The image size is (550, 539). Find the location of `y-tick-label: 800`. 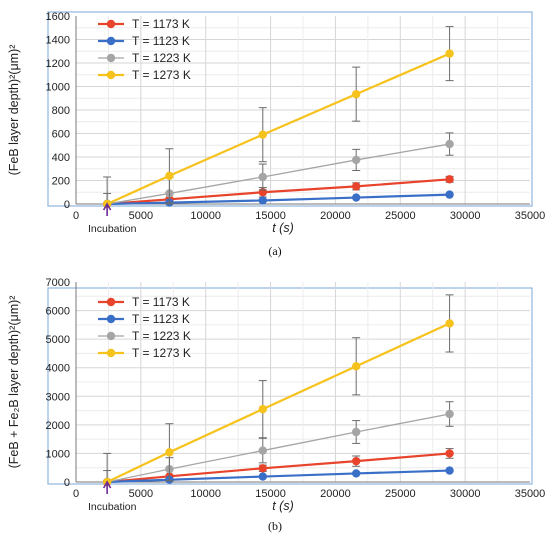

y-tick-label: 800 is located at coordinates (61, 111).